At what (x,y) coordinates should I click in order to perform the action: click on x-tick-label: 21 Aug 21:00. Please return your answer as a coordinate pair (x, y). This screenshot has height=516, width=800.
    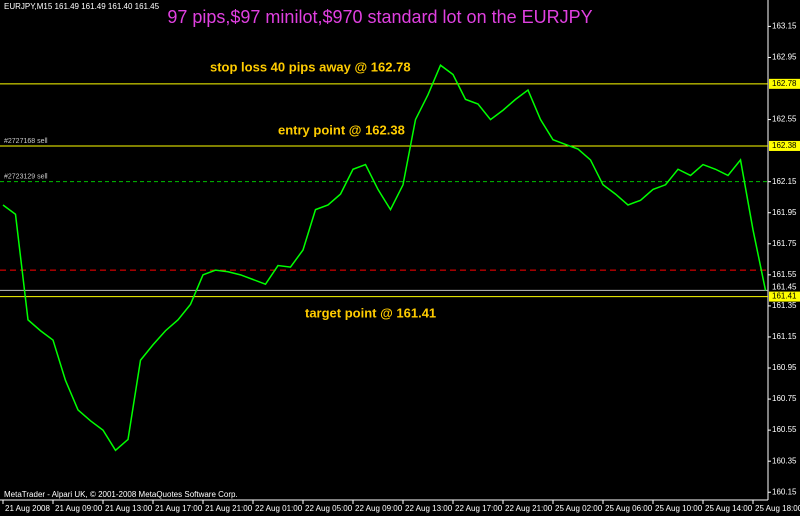
    Looking at the image, I should click on (229, 508).